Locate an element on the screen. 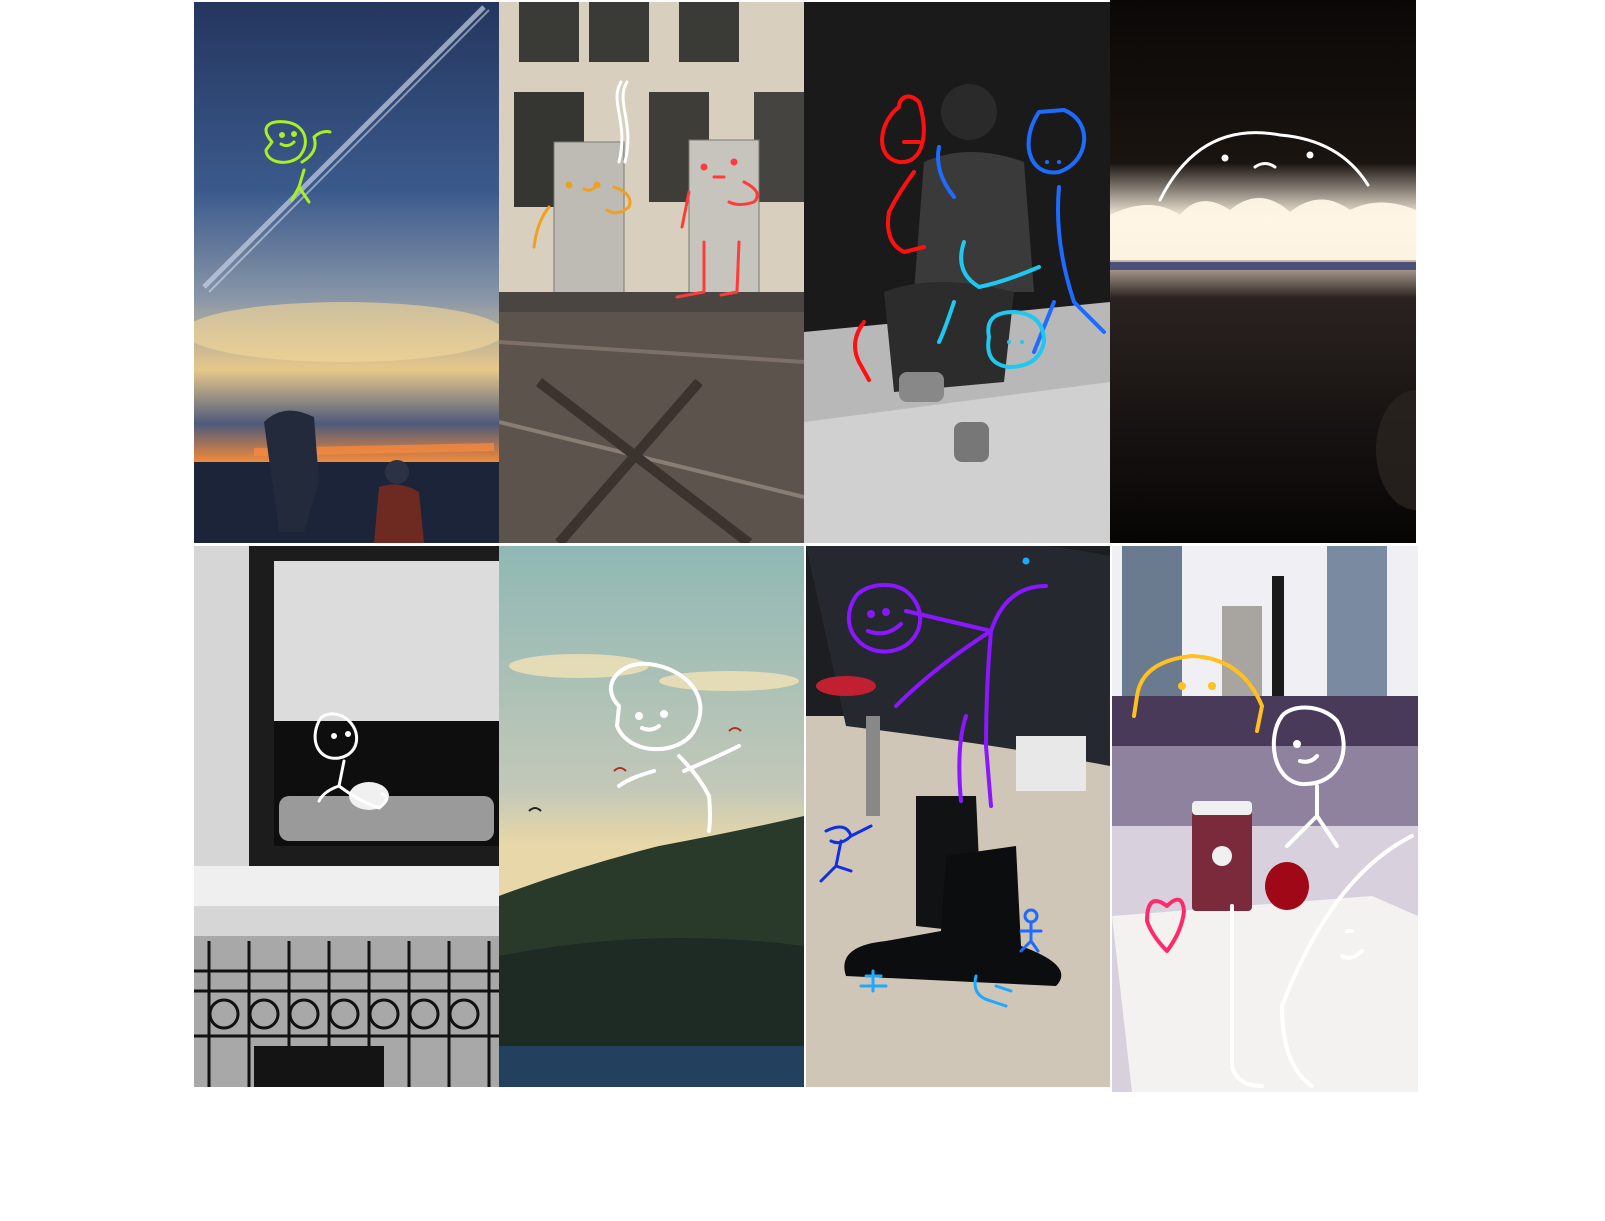 Image resolution: width=1605 pixels, height=1221 pixels. white-face-arc is located at coordinates (1264, 166).